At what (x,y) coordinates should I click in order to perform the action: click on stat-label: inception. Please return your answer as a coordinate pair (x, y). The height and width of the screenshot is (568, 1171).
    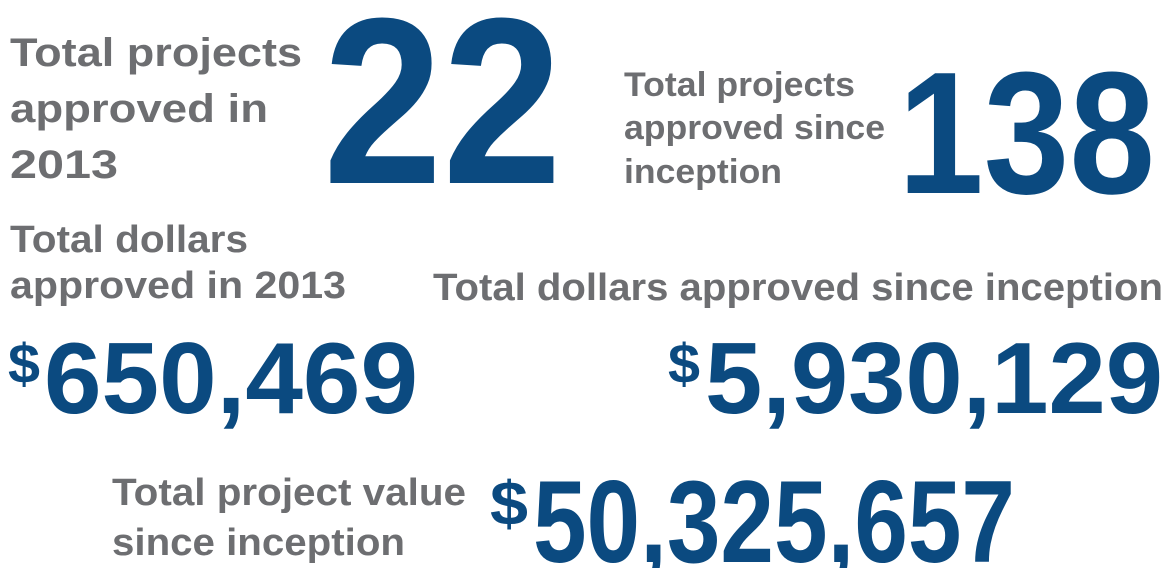
    Looking at the image, I should click on (703, 172).